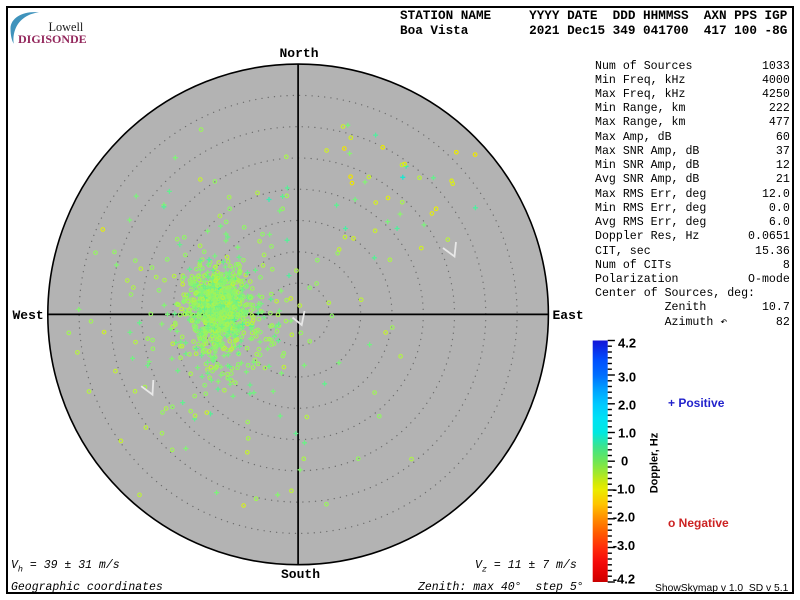 The height and width of the screenshot is (600, 800). Describe the element at coordinates (624, 461) in the screenshot. I see `svg-text: 0` at that location.